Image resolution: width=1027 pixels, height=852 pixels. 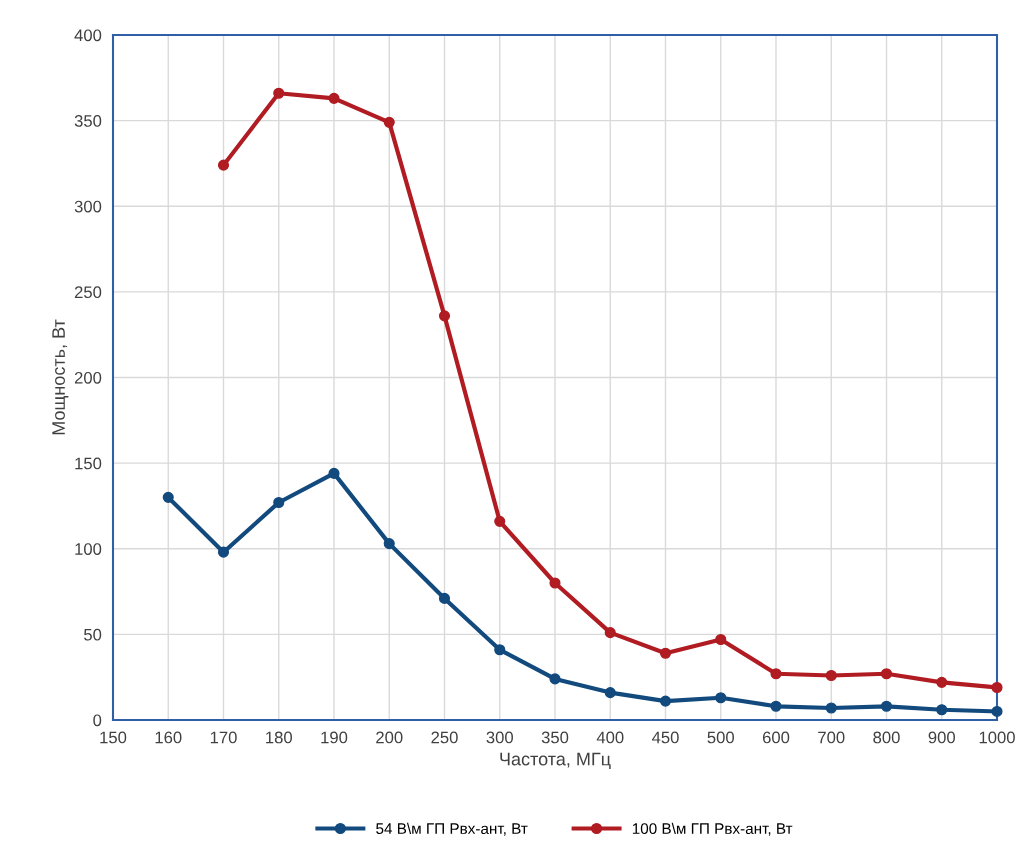 I want to click on y-tick-label: 0, so click(x=97, y=720).